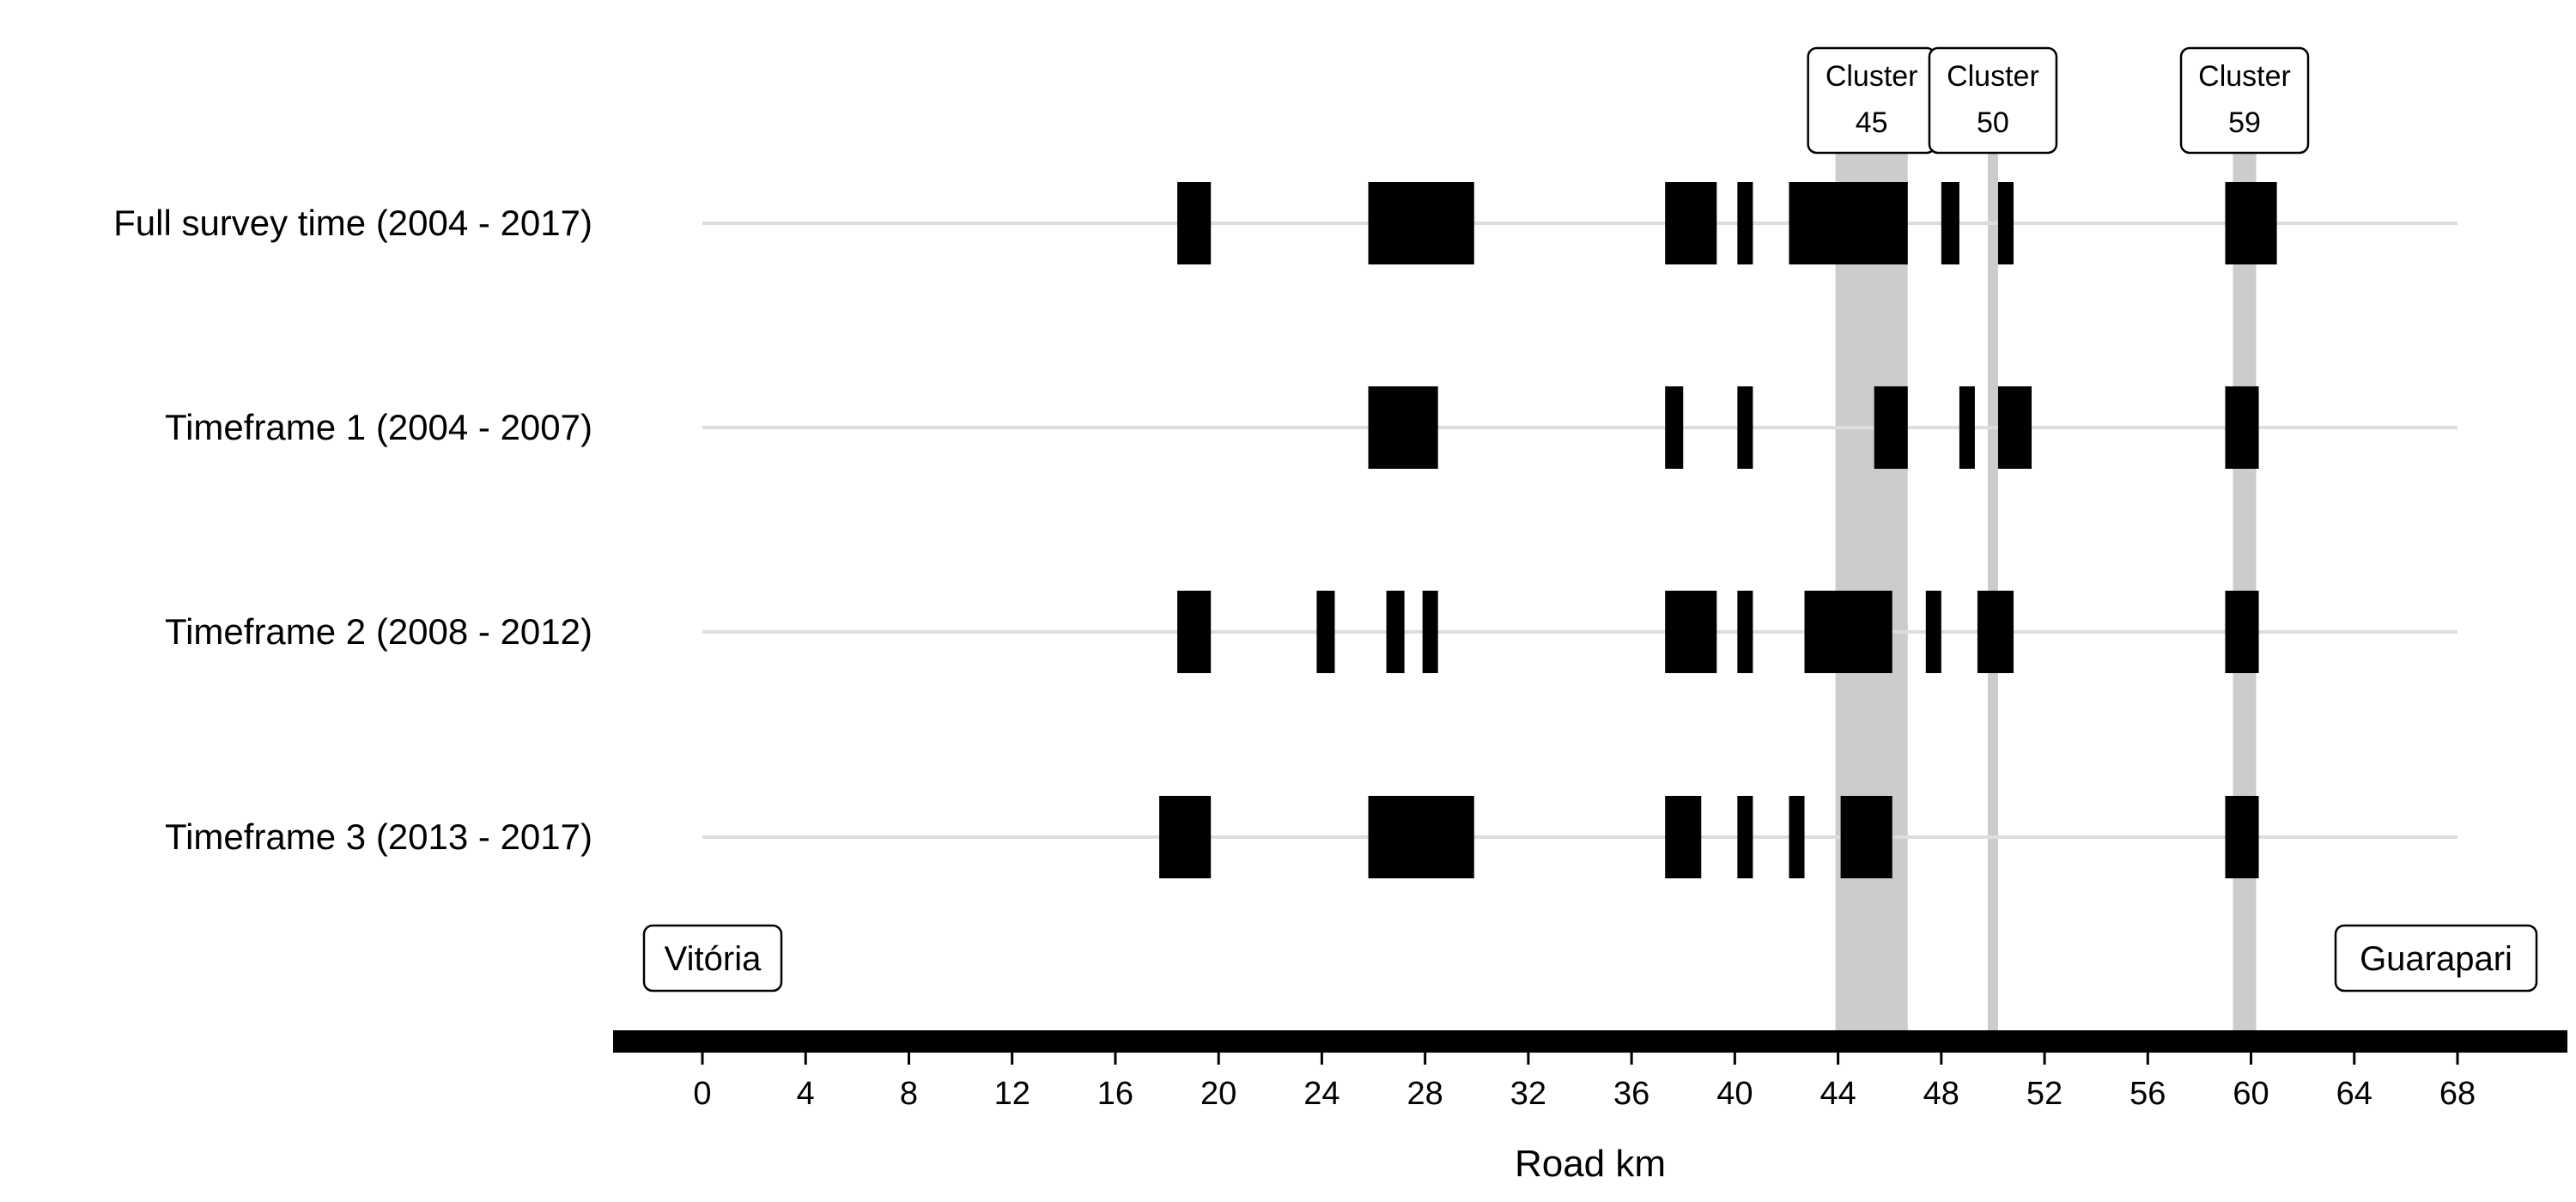  What do you see at coordinates (1012, 1094) in the screenshot?
I see `x-tick-label: 12` at bounding box center [1012, 1094].